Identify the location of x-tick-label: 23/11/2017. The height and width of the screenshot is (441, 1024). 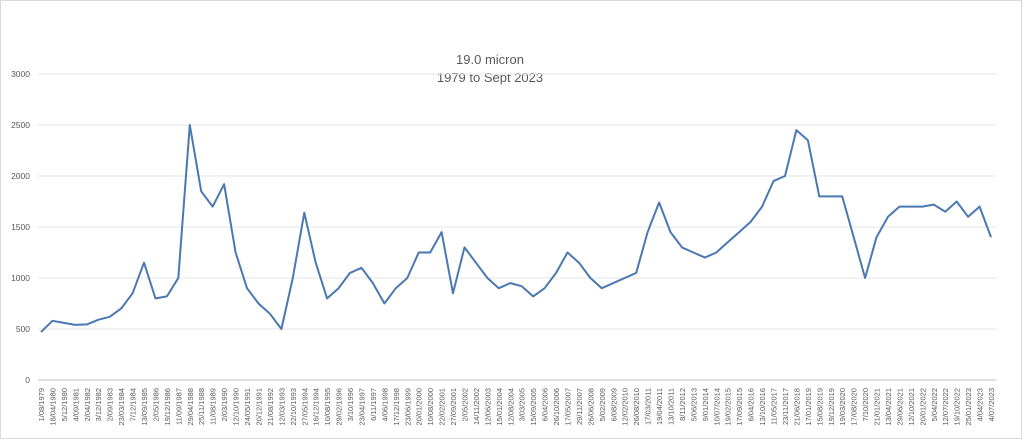
(785, 406).